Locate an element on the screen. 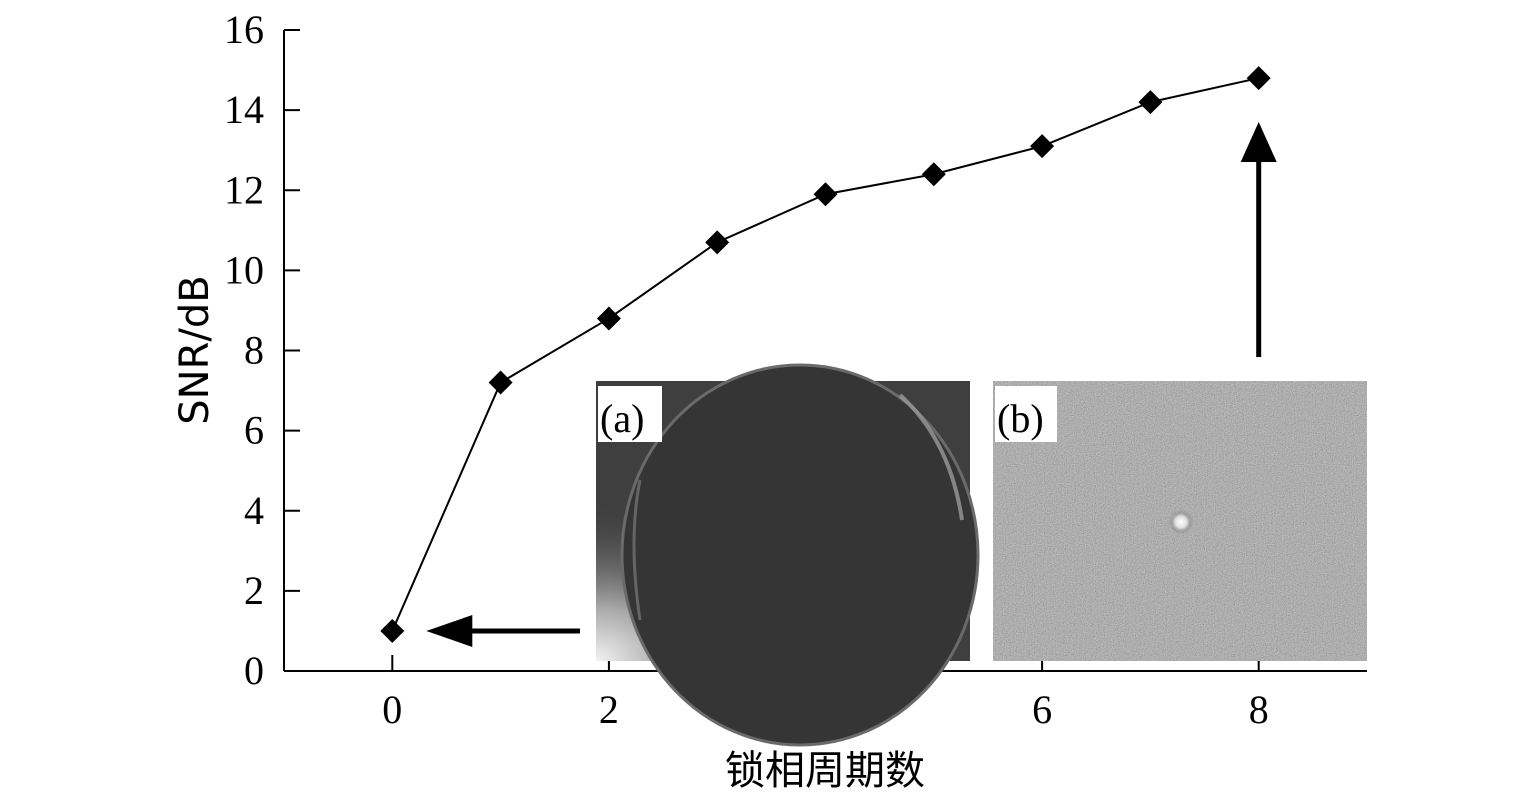 The height and width of the screenshot is (799, 1535). inset-image-b: (b) is located at coordinates (1180, 521).